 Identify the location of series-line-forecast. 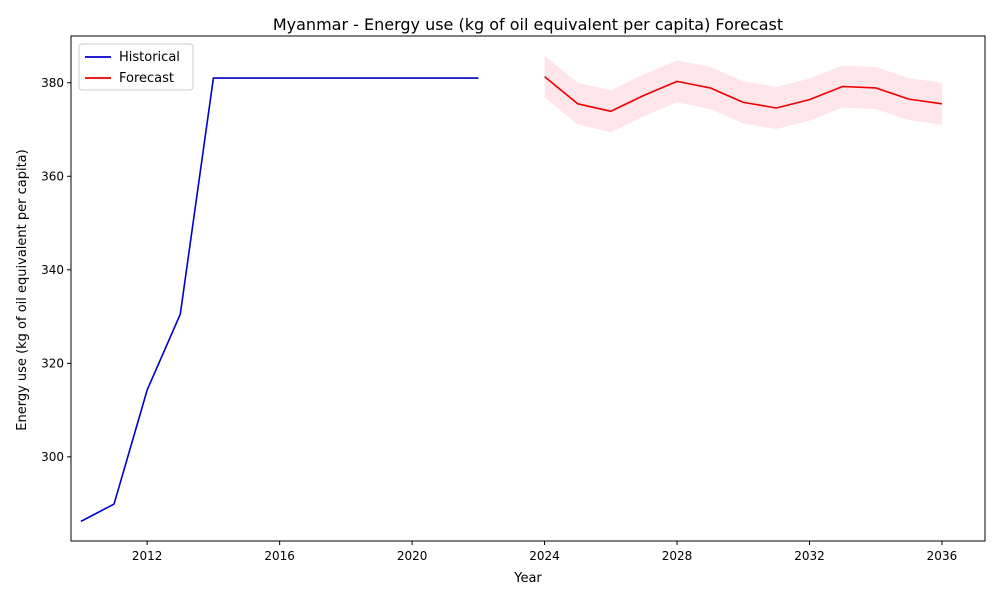
(743, 94).